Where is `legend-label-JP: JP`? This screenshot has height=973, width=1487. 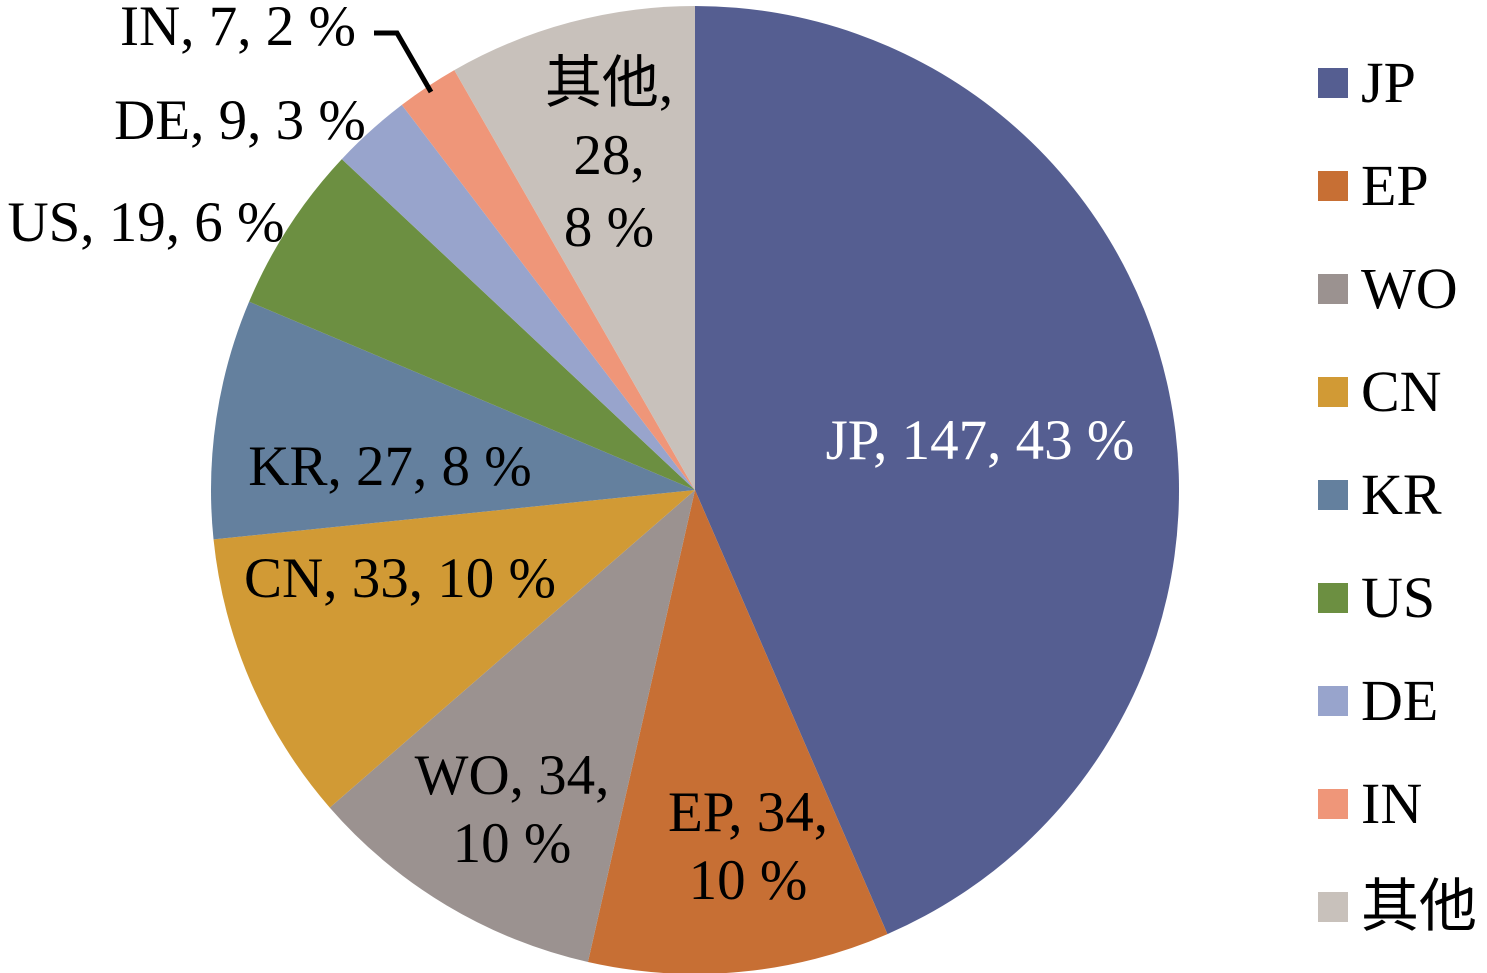
legend-label-JP: JP is located at coordinates (1388, 82).